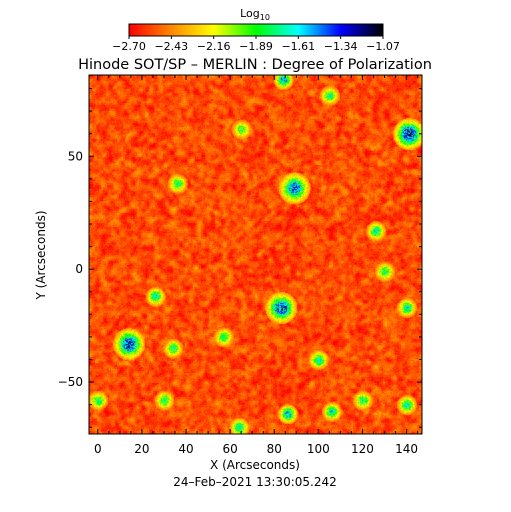 The width and height of the screenshot is (511, 512). Describe the element at coordinates (141, 449) in the screenshot. I see `x-tick-label: 20` at that location.